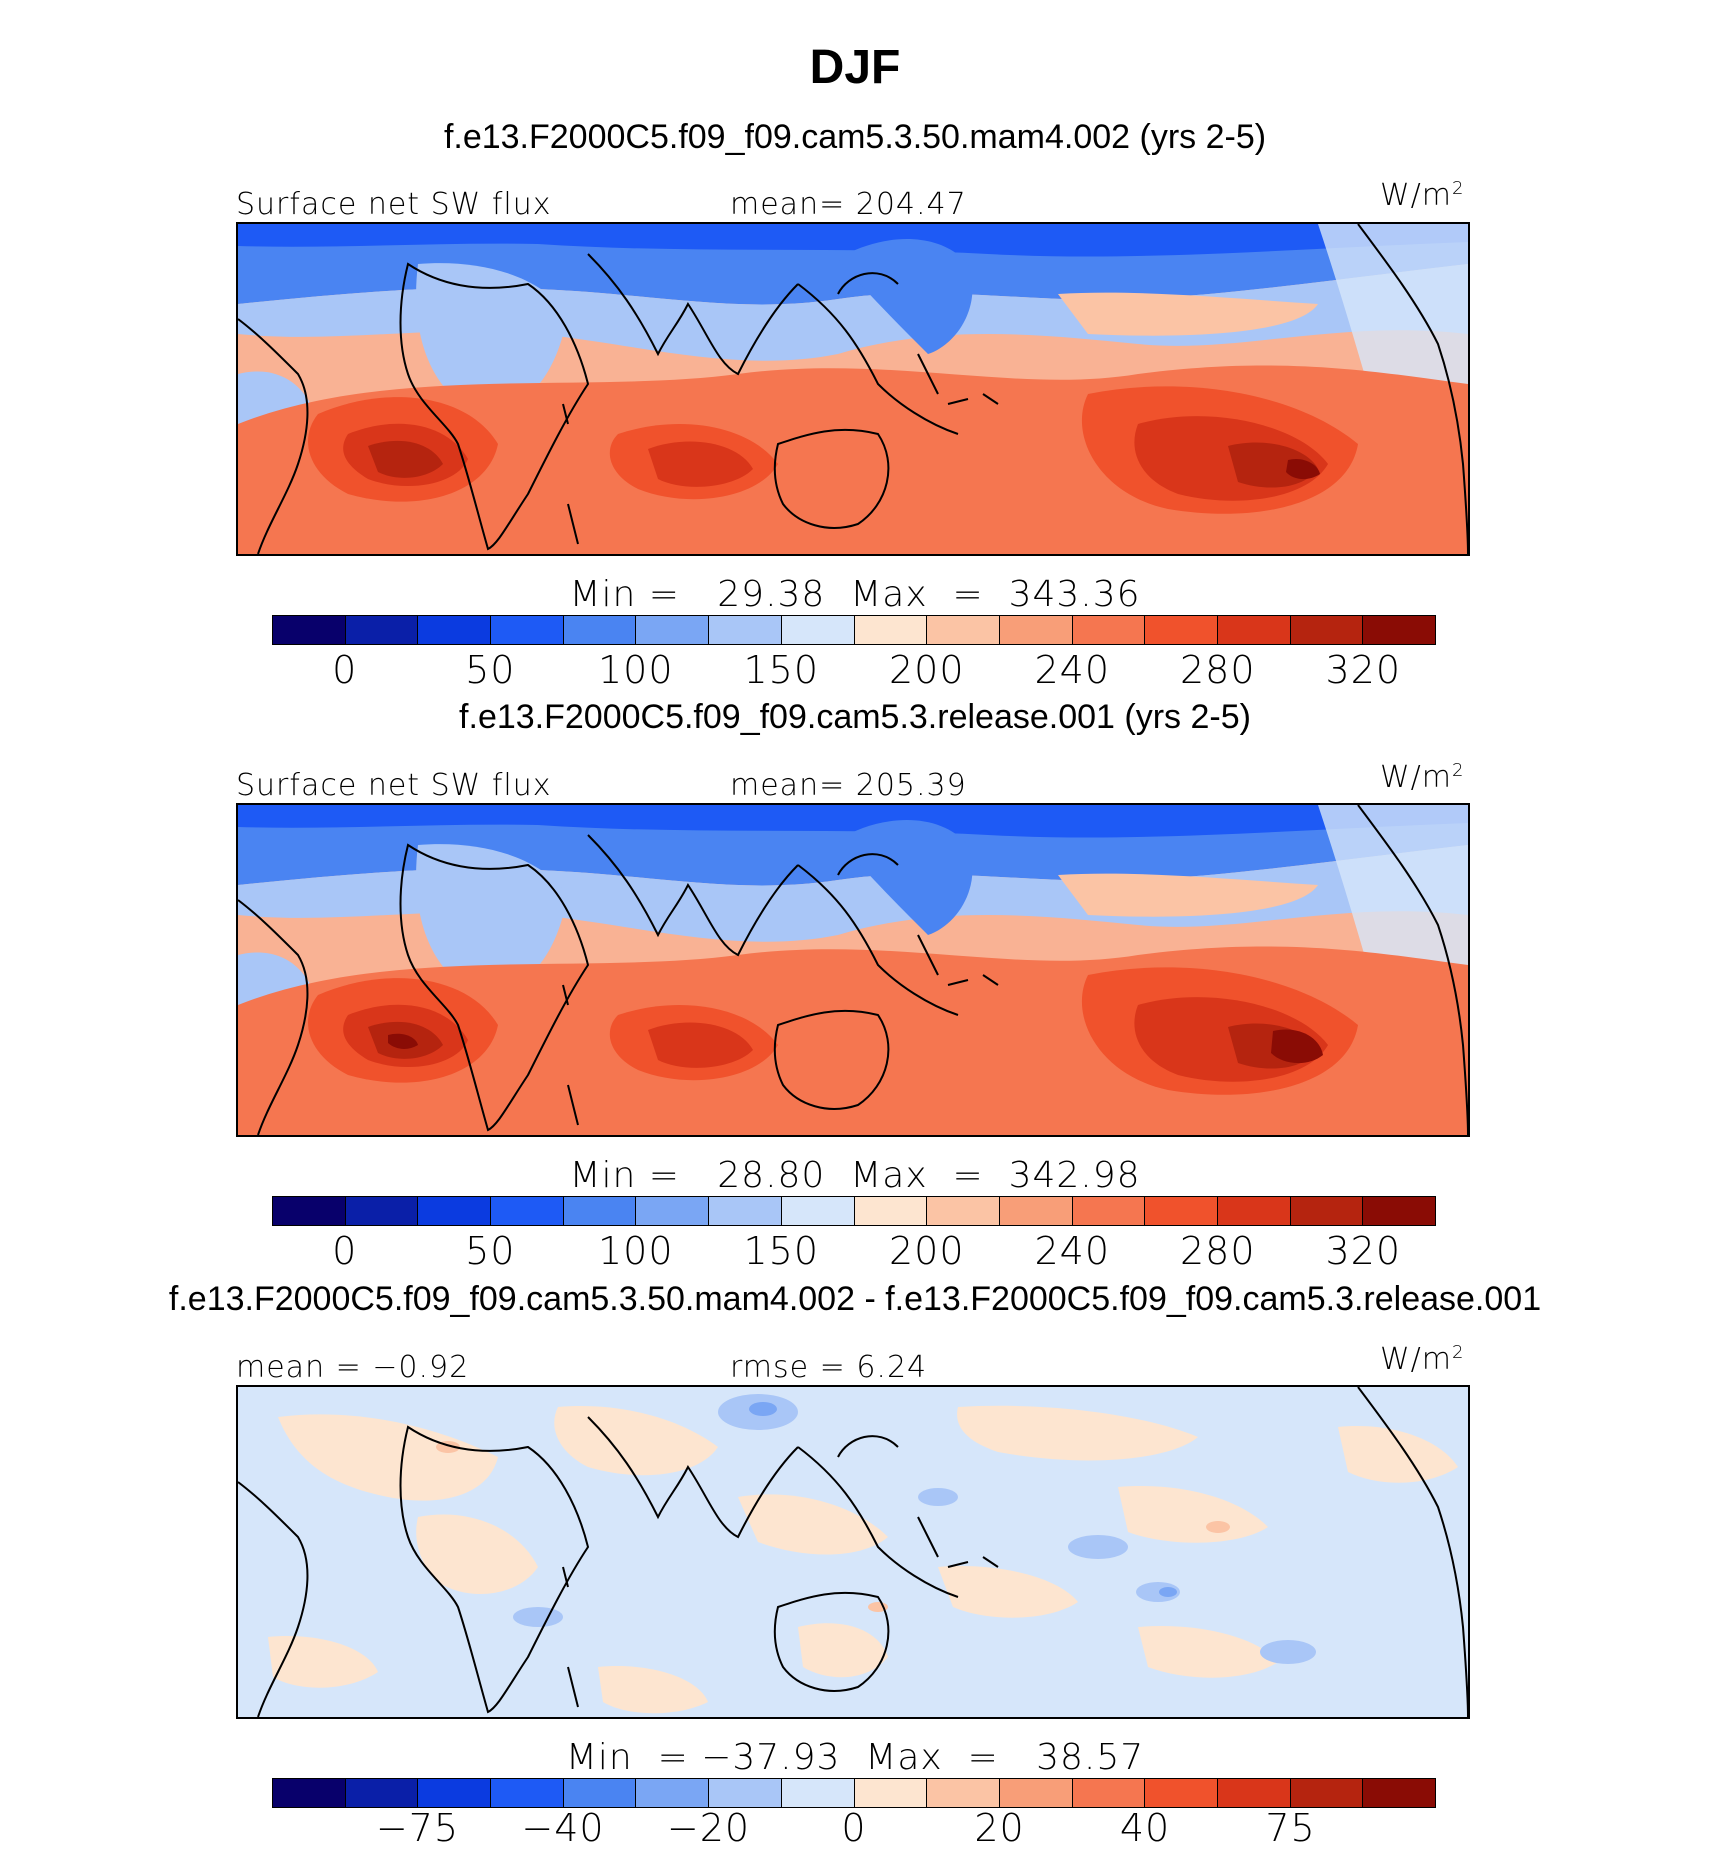 The height and width of the screenshot is (1852, 1710). I want to click on panel-1-mean-label: mean= 204.47, so click(848, 204).